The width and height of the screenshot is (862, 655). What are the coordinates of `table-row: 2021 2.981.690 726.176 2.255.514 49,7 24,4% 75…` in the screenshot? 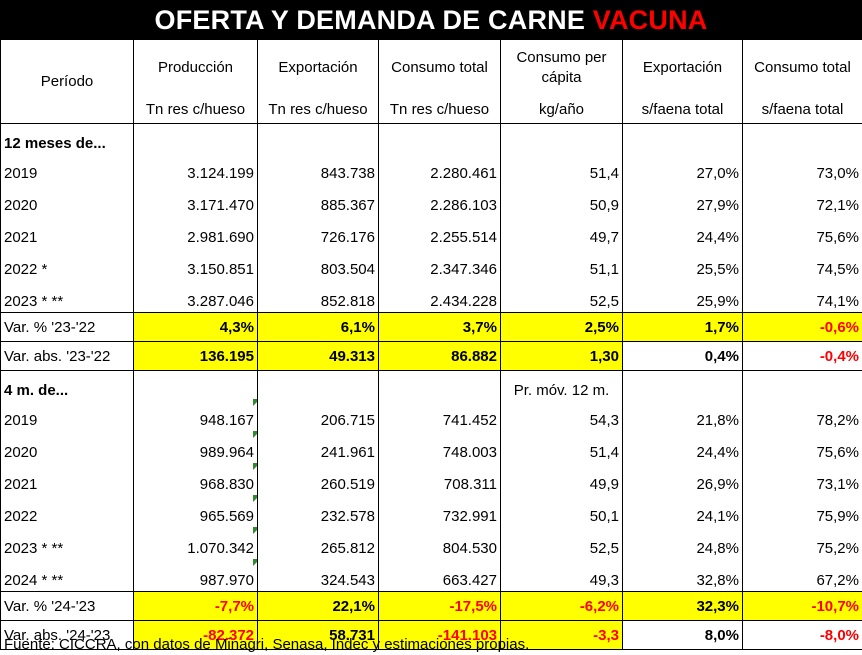 It's located at (431, 232).